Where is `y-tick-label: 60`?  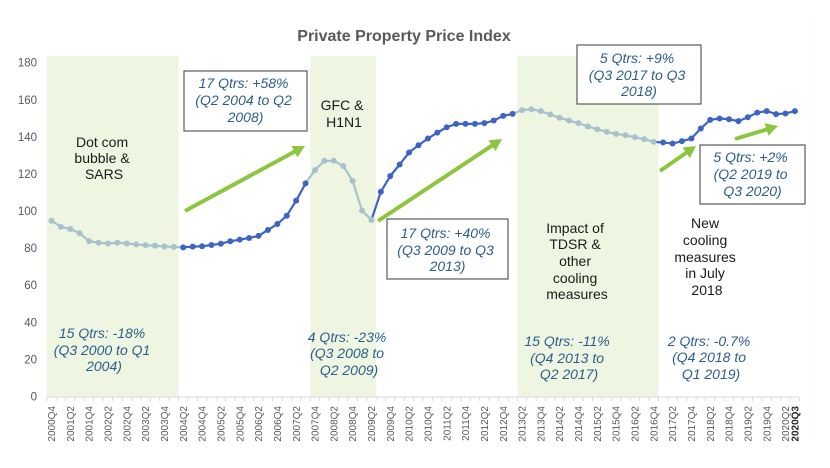 y-tick-label: 60 is located at coordinates (30, 286).